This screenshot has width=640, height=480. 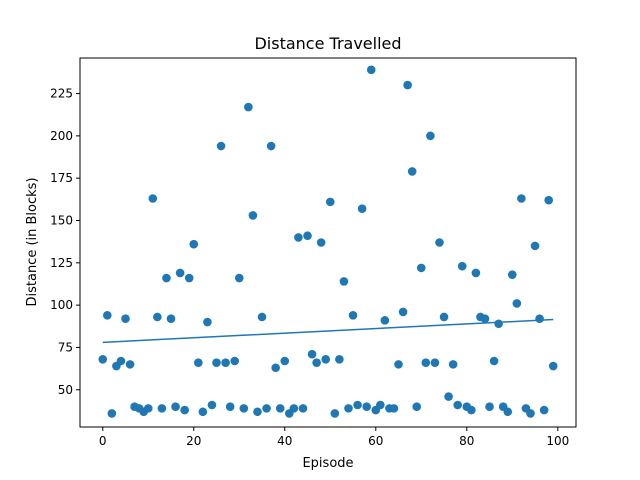 What do you see at coordinates (193, 441) in the screenshot?
I see `x-tick-label: 20` at bounding box center [193, 441].